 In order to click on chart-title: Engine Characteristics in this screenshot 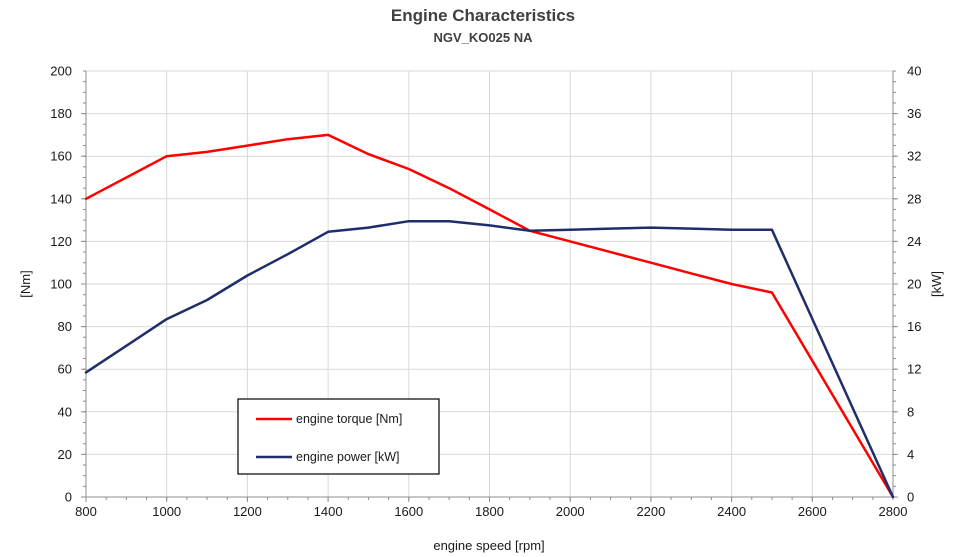, I will do `click(483, 15)`.